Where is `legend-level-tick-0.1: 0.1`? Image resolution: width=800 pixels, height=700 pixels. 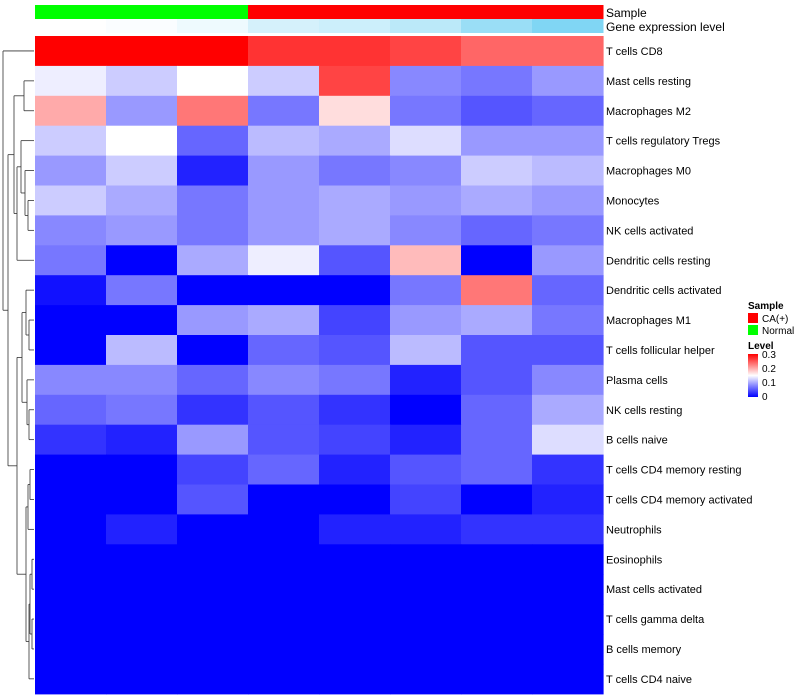 legend-level-tick-0.1: 0.1 is located at coordinates (769, 383).